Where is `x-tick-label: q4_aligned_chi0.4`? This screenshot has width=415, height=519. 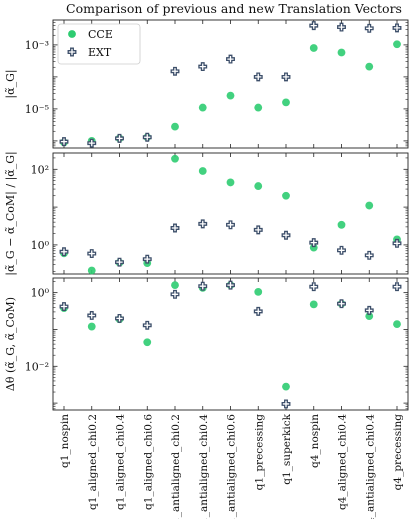
x-tick-label: q4_aligned_chi0.4 is located at coordinates (343, 462).